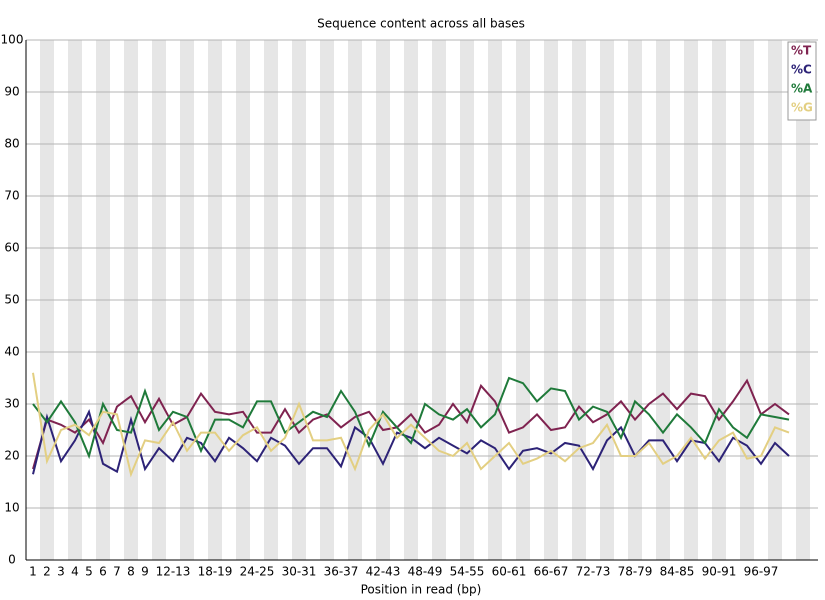 The width and height of the screenshot is (825, 600). I want to click on y-tick-label: 30, so click(11, 404).